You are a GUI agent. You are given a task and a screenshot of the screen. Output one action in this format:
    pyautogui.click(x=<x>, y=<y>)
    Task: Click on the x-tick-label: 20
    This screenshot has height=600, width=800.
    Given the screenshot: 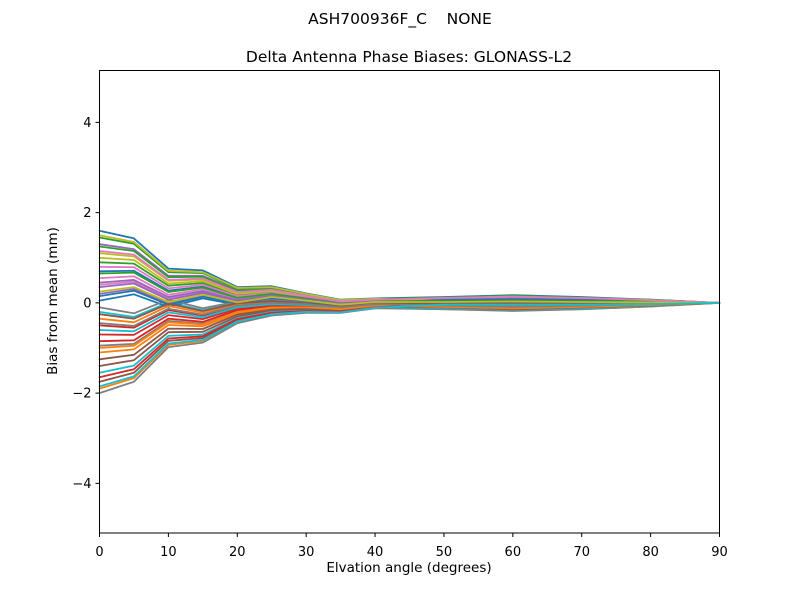 What is the action you would take?
    pyautogui.click(x=237, y=552)
    